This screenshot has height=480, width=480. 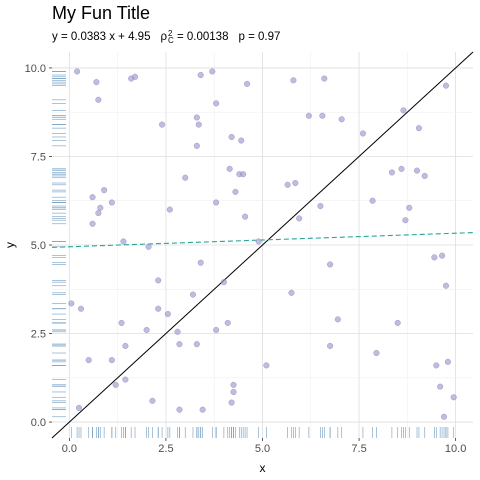 What do you see at coordinates (358, 449) in the screenshot?
I see `x-tick-label: 7.5` at bounding box center [358, 449].